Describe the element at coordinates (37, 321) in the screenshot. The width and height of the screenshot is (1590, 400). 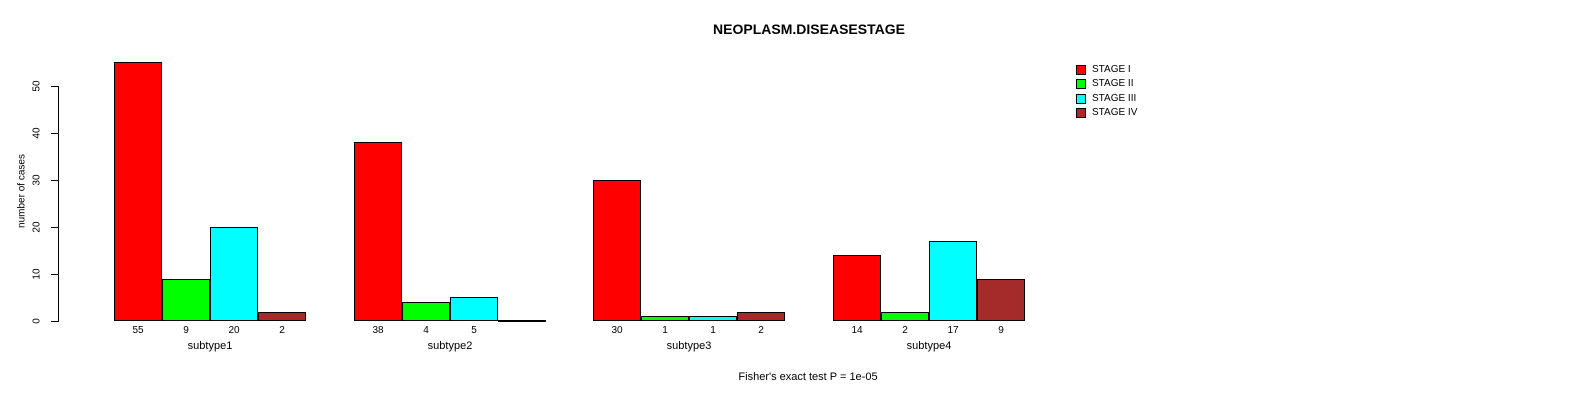
I see `y-tick-label: 0` at that location.